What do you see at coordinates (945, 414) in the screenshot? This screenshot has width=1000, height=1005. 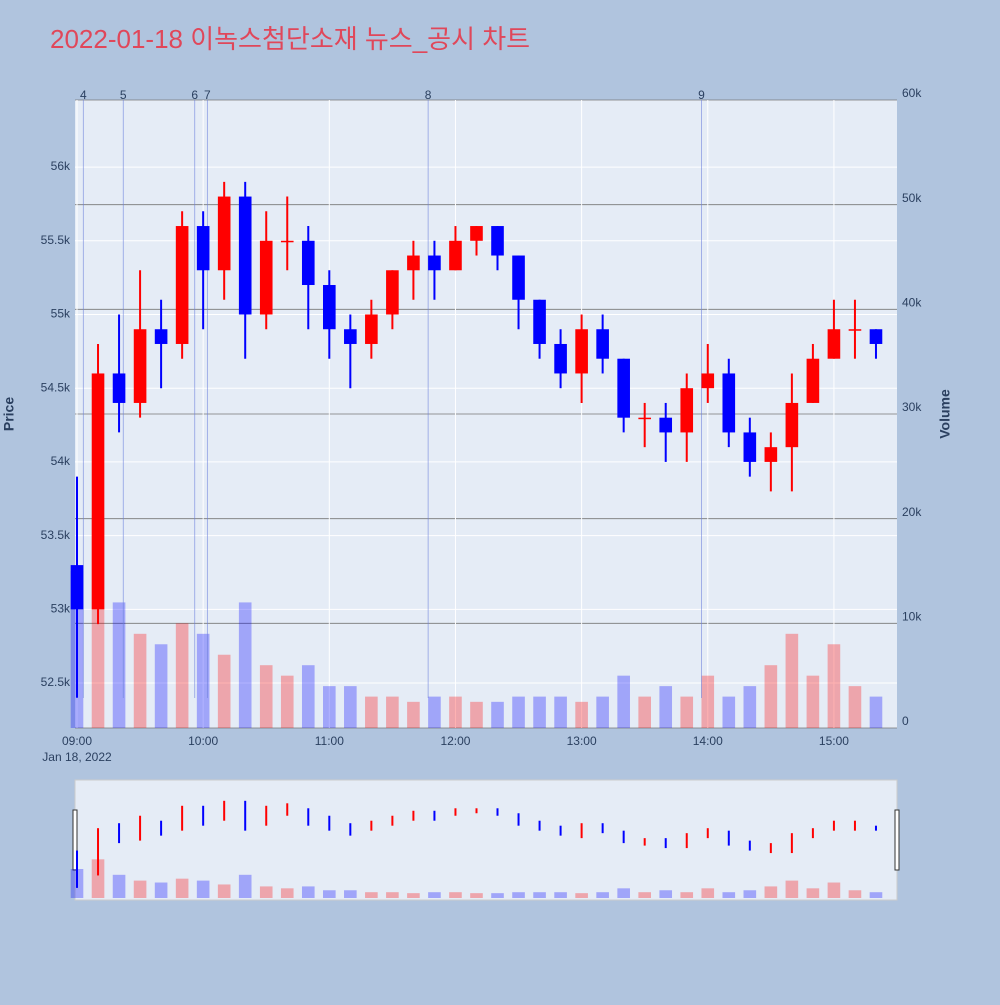 I see `y2-axis-title: Volume` at bounding box center [945, 414].